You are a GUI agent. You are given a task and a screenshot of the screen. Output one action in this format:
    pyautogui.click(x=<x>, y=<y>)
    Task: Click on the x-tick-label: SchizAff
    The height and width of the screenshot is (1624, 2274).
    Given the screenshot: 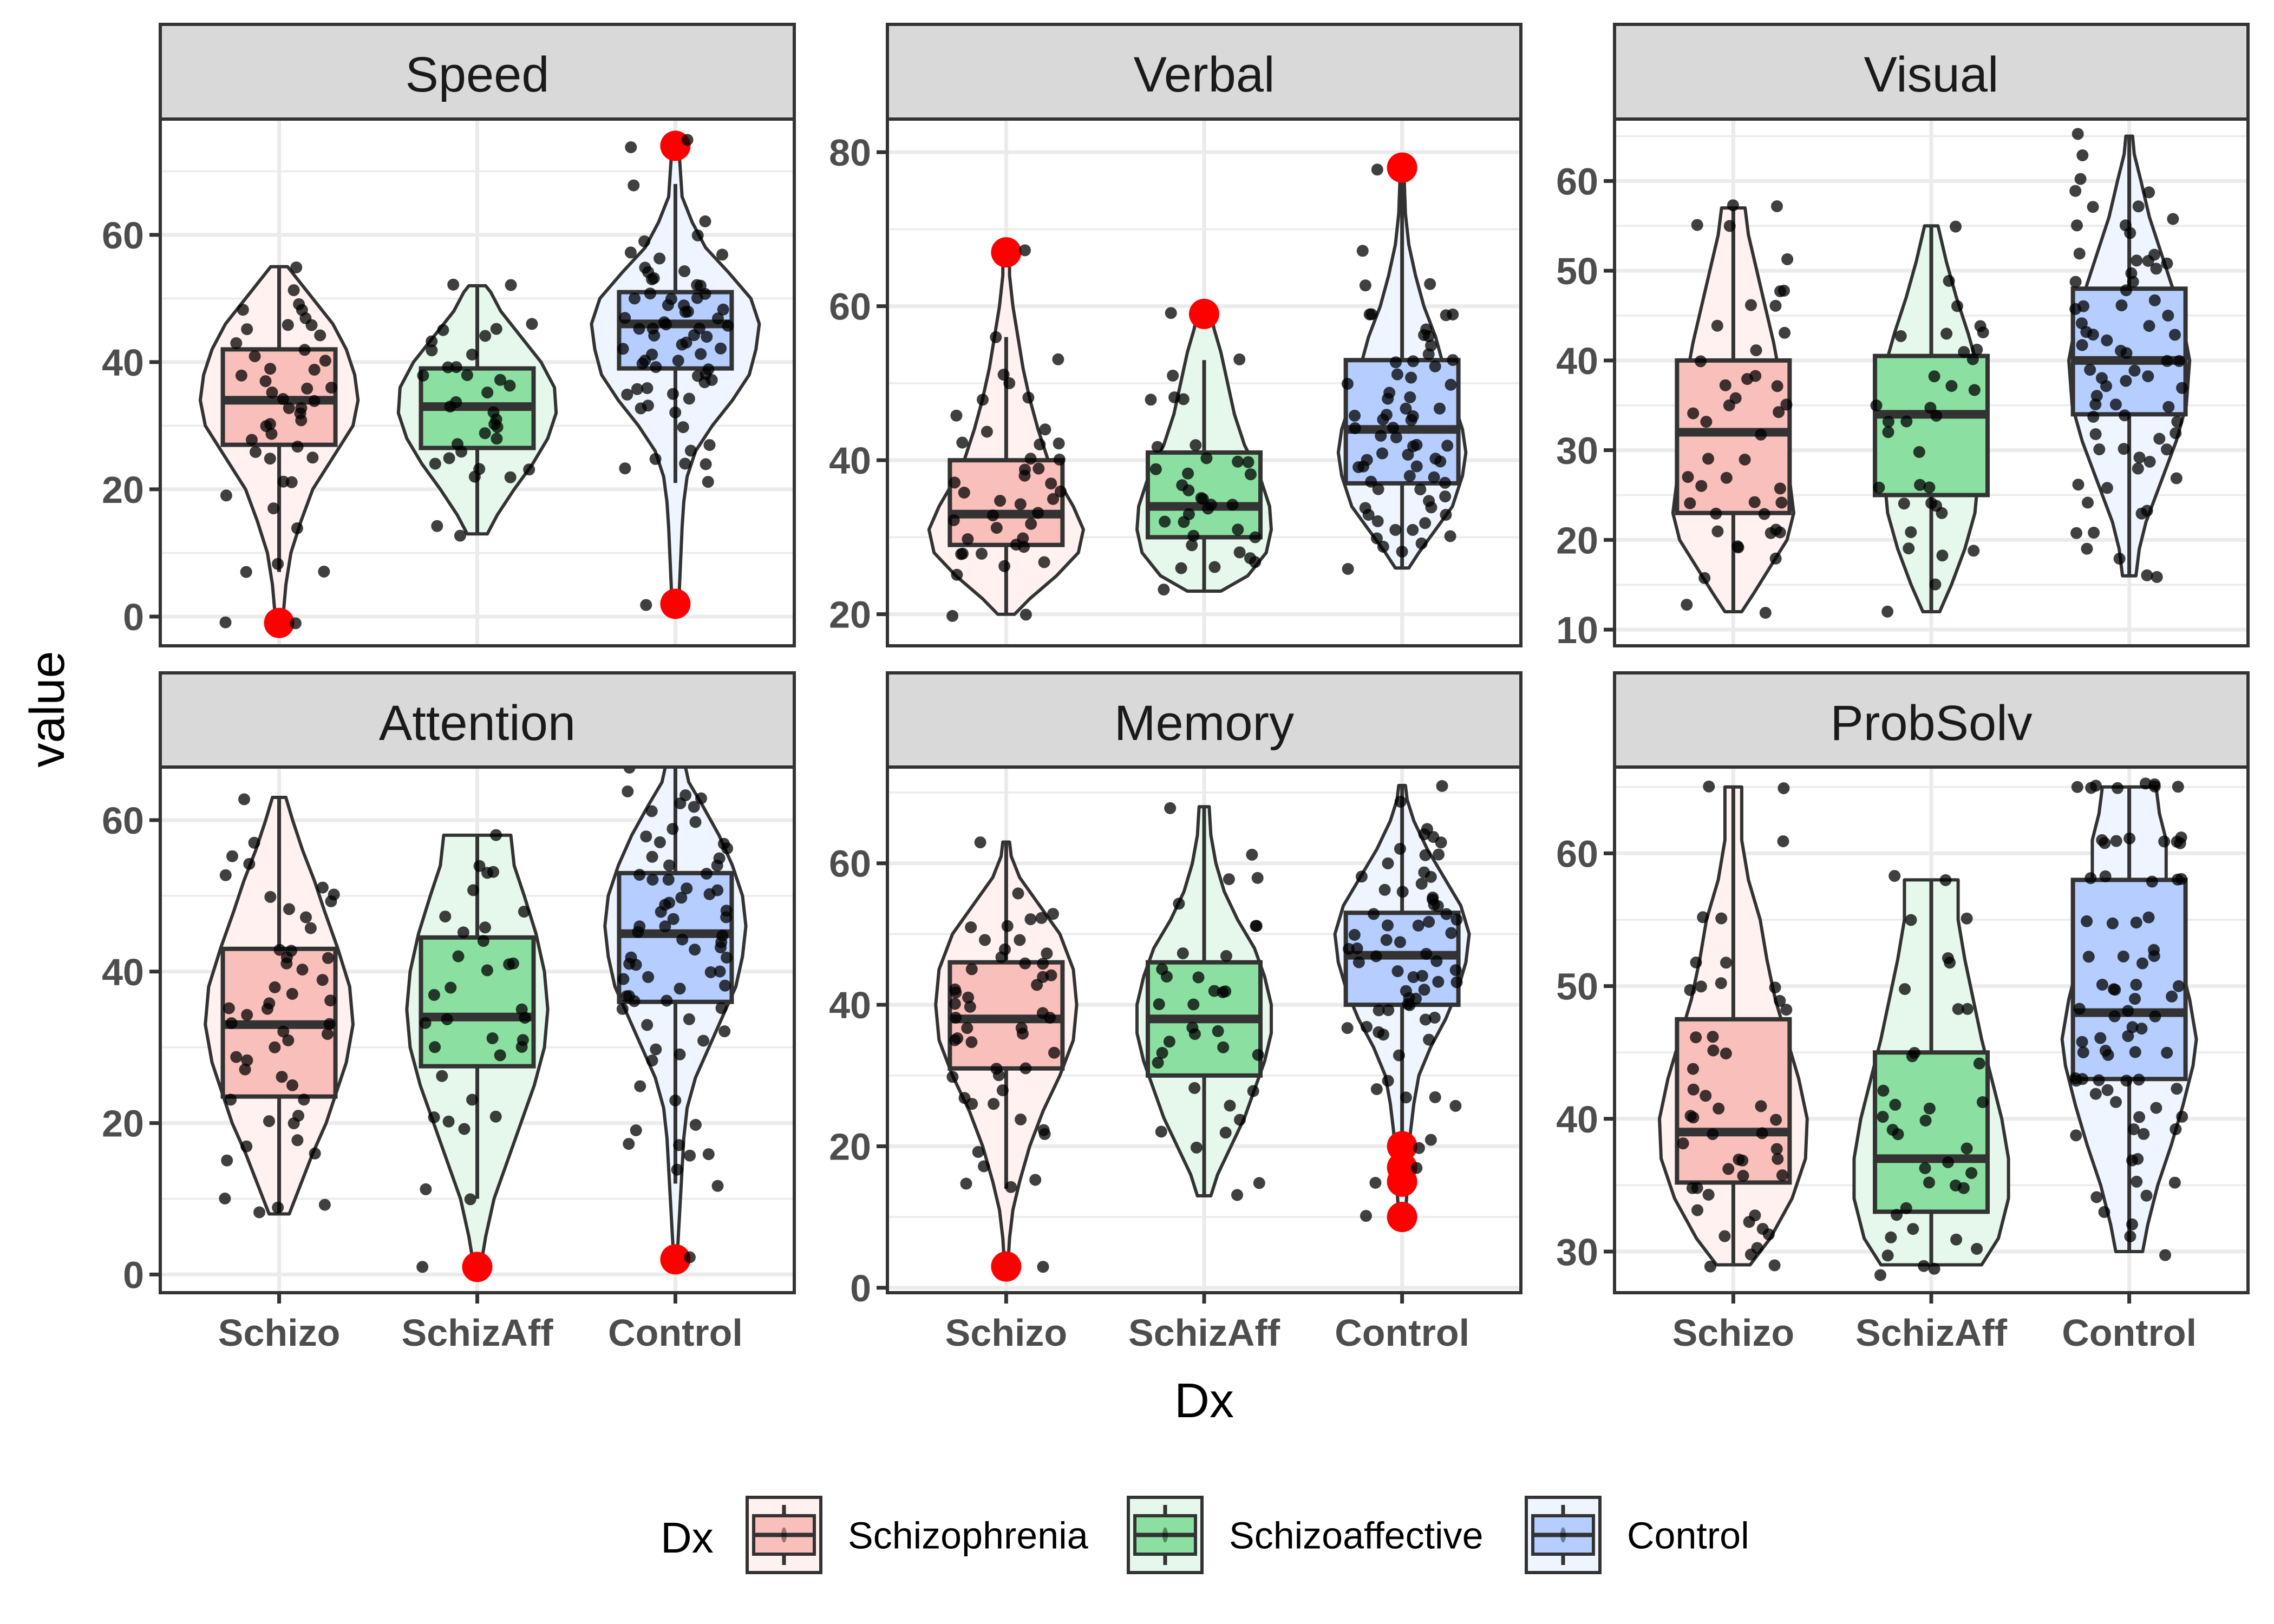 What is the action you would take?
    pyautogui.click(x=1932, y=1333)
    